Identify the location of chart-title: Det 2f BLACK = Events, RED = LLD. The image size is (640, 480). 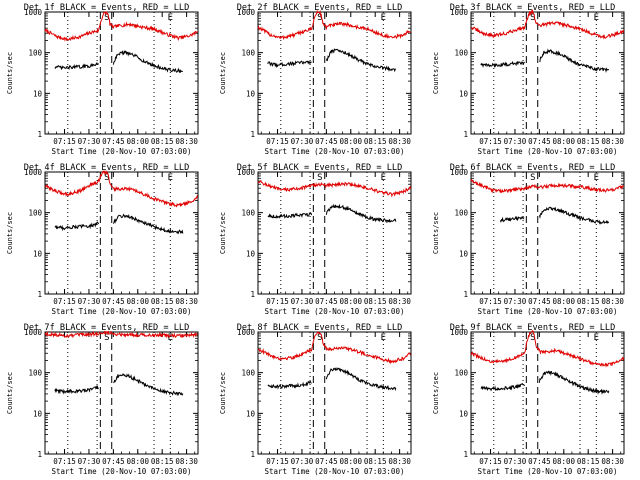
(320, 8).